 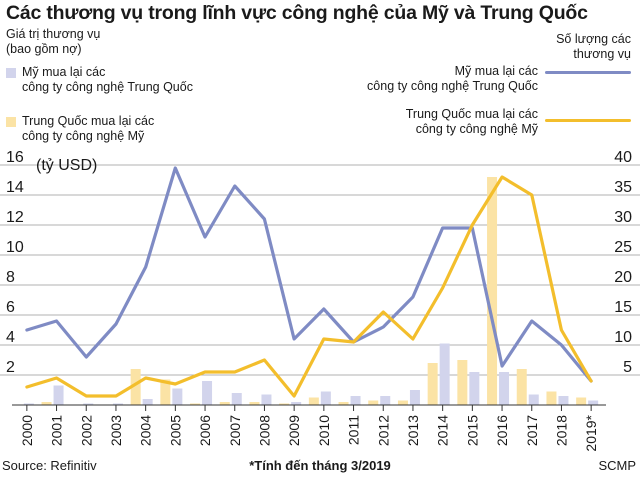 What do you see at coordinates (443, 430) in the screenshot?
I see `x-tick-label: 2014` at bounding box center [443, 430].